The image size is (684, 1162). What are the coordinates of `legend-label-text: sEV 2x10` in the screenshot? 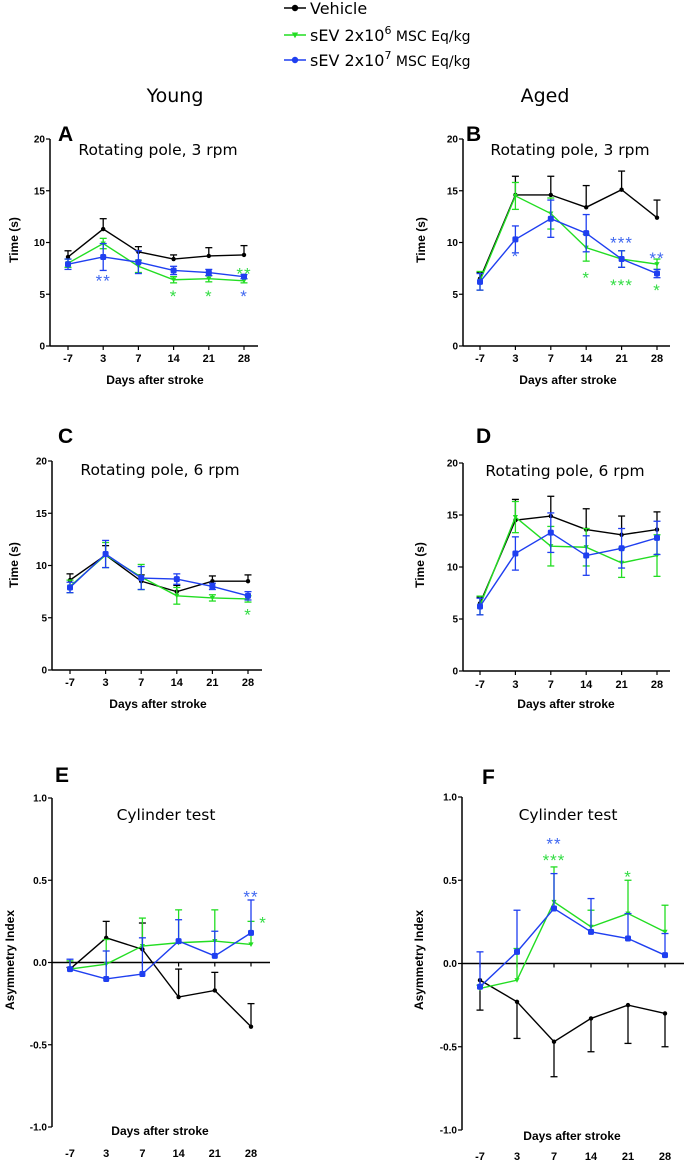 It's located at (347, 60).